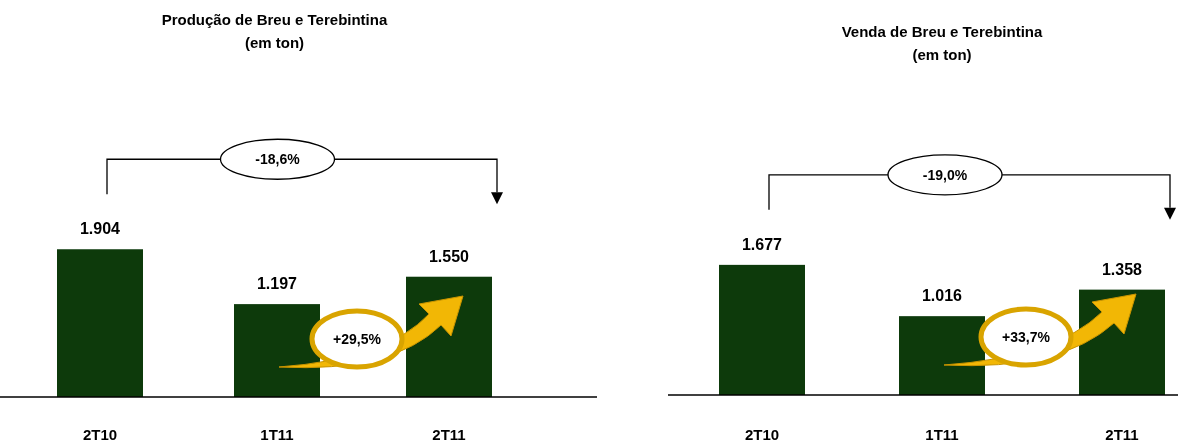 The height and width of the screenshot is (445, 1203). What do you see at coordinates (100, 229) in the screenshot?
I see `data-label: 1.904` at bounding box center [100, 229].